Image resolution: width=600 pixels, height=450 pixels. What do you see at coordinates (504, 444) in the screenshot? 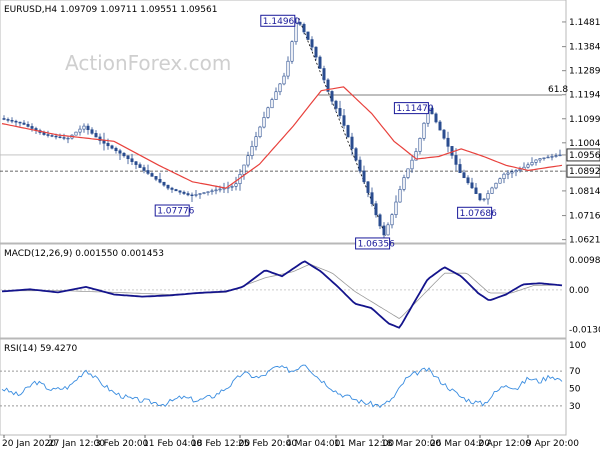
I see `x-tick-label: 2 Apr 12:00` at bounding box center [504, 444].